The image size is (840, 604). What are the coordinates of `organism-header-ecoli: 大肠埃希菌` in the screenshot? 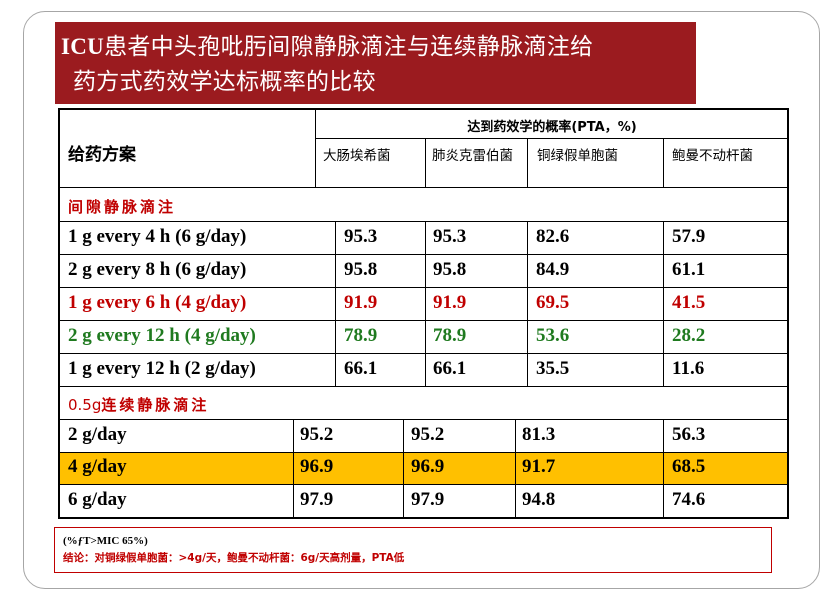 It's located at (357, 156).